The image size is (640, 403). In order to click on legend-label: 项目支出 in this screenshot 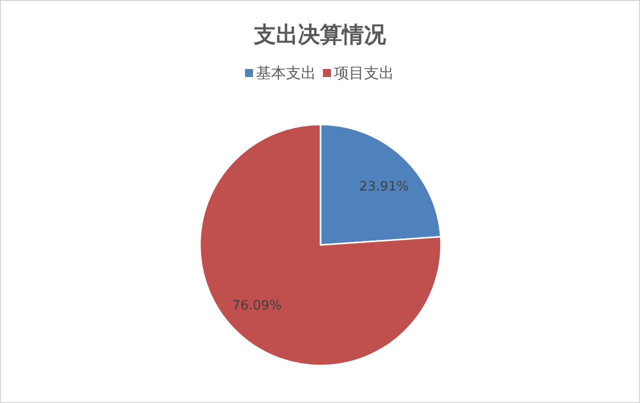, I will do `click(364, 73)`.